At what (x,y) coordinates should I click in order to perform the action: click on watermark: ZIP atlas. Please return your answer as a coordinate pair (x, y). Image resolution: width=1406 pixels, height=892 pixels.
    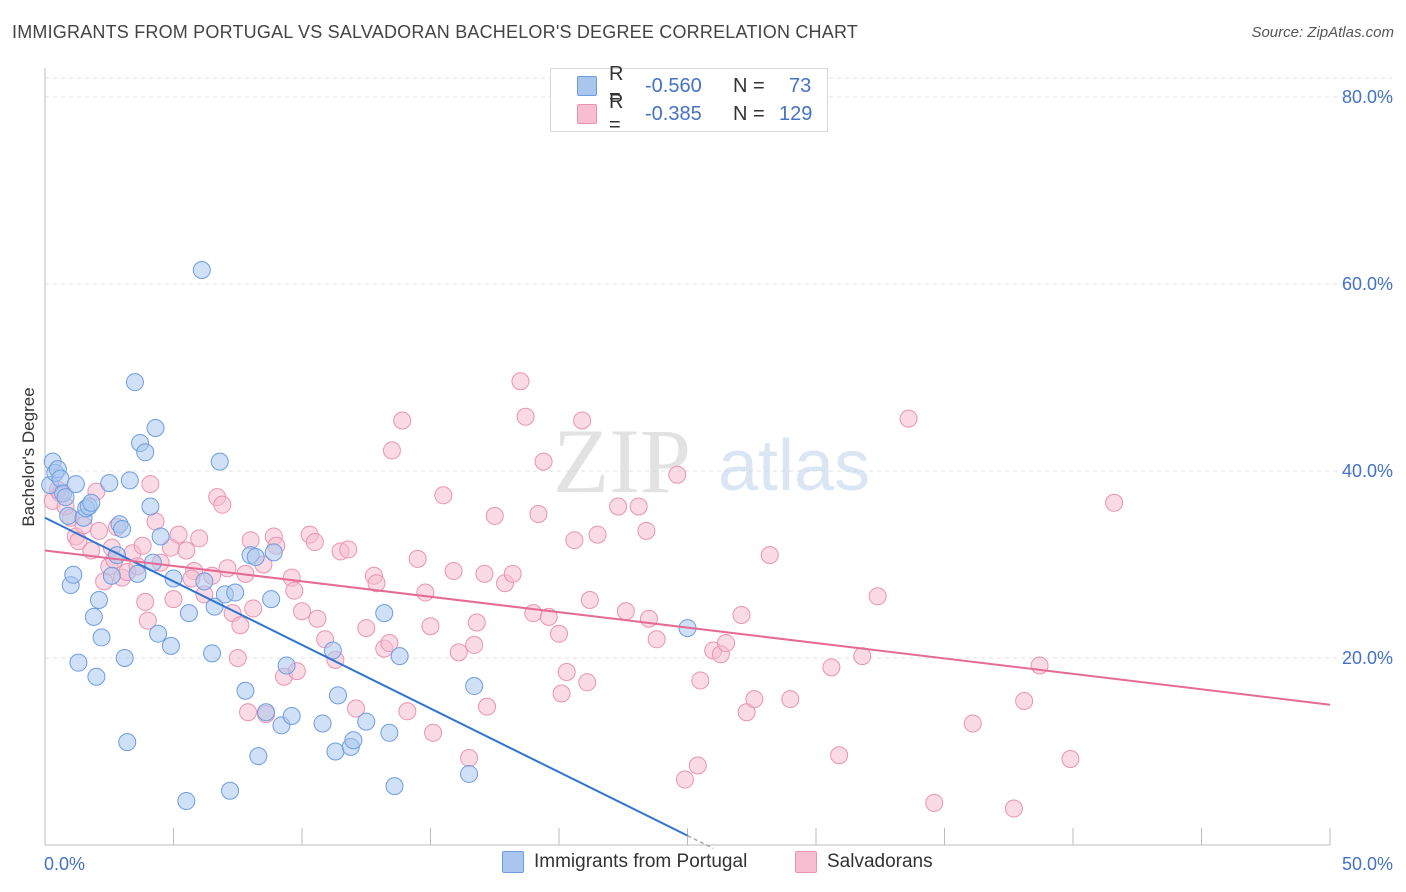
    Looking at the image, I should click on (711, 461).